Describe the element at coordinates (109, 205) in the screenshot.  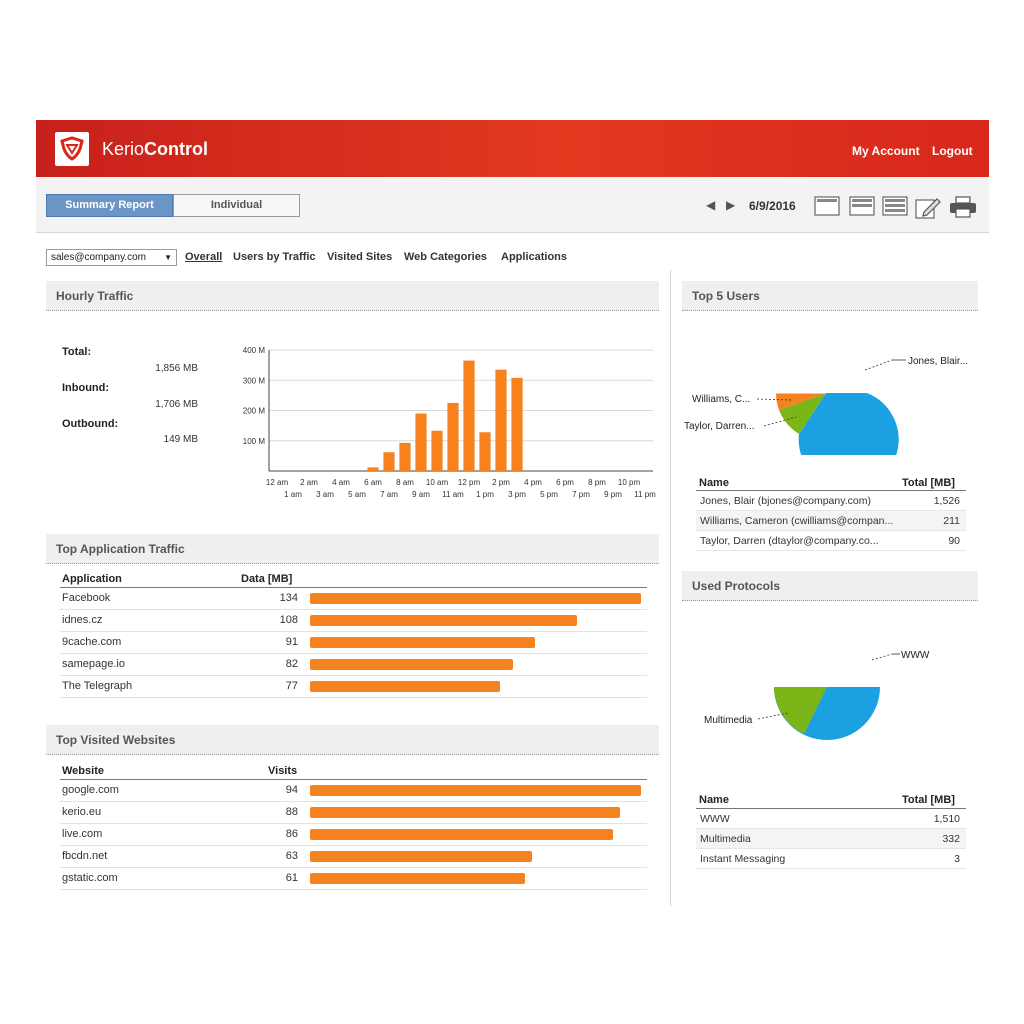
I see `tab-summary-report: Summary Report` at that location.